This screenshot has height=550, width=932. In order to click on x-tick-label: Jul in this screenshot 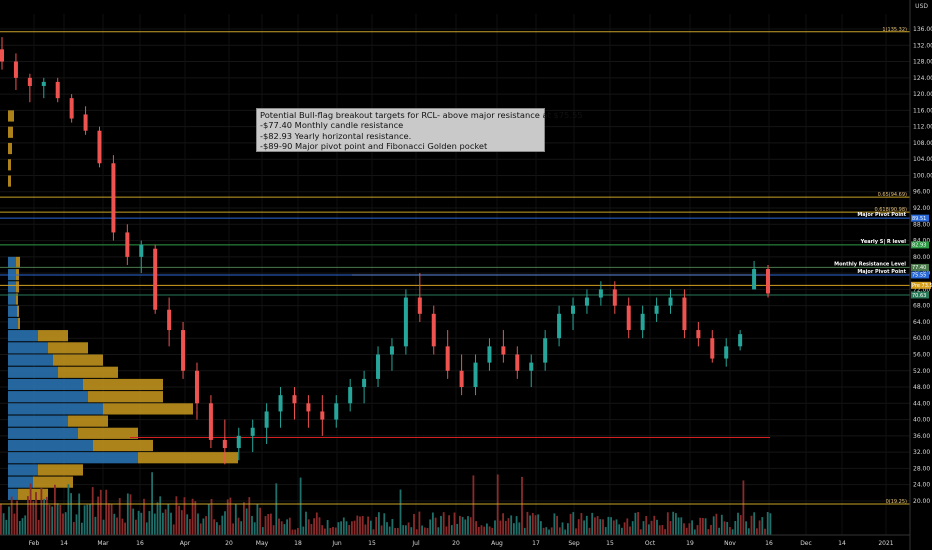, I will do `click(415, 543)`.